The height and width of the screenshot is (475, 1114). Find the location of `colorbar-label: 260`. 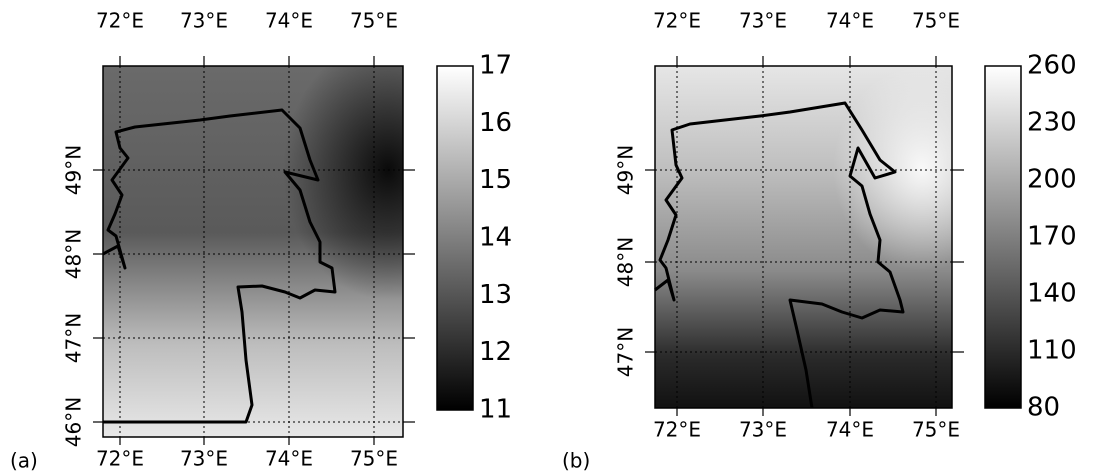

colorbar-label: 260 is located at coordinates (1052, 66).